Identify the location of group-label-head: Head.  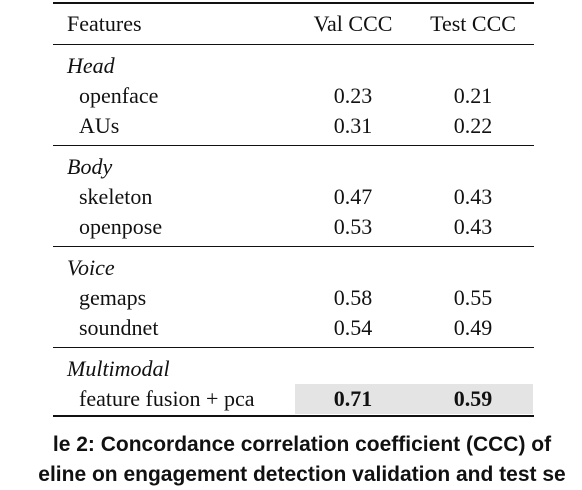
(91, 65).